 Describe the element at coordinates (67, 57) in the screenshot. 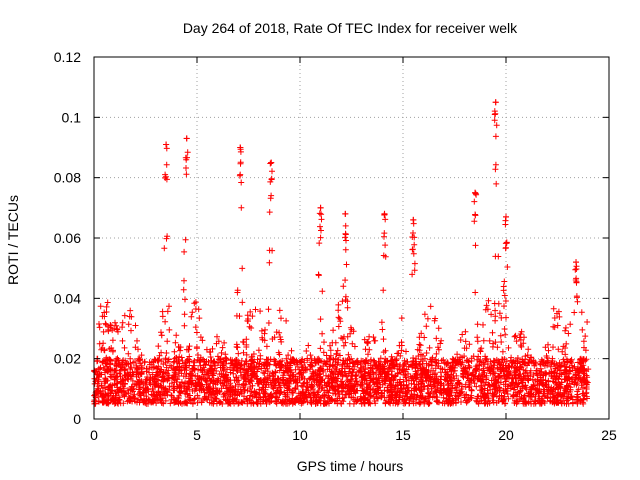

I see `y-tick-label: 0.12` at that location.